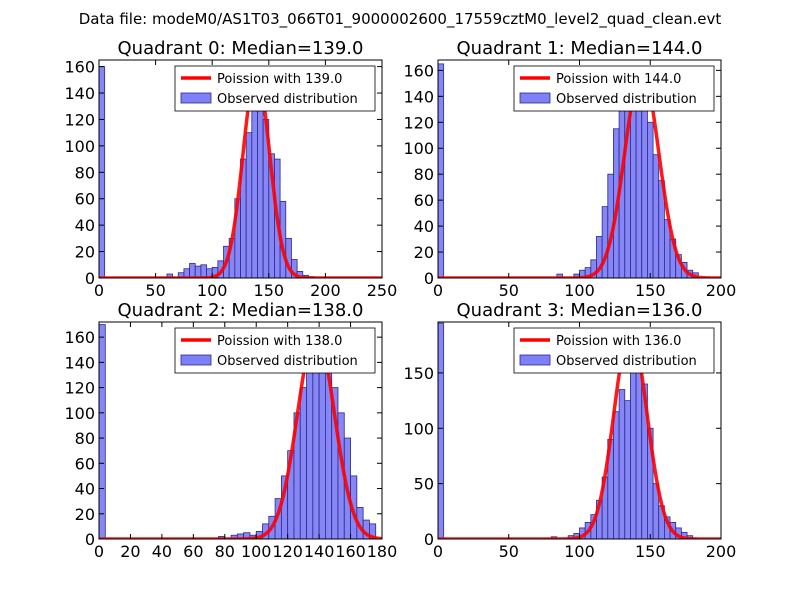 The height and width of the screenshot is (600, 800). I want to click on q0-legend: Poission with 139.0 Observed distribution, so click(275, 88).